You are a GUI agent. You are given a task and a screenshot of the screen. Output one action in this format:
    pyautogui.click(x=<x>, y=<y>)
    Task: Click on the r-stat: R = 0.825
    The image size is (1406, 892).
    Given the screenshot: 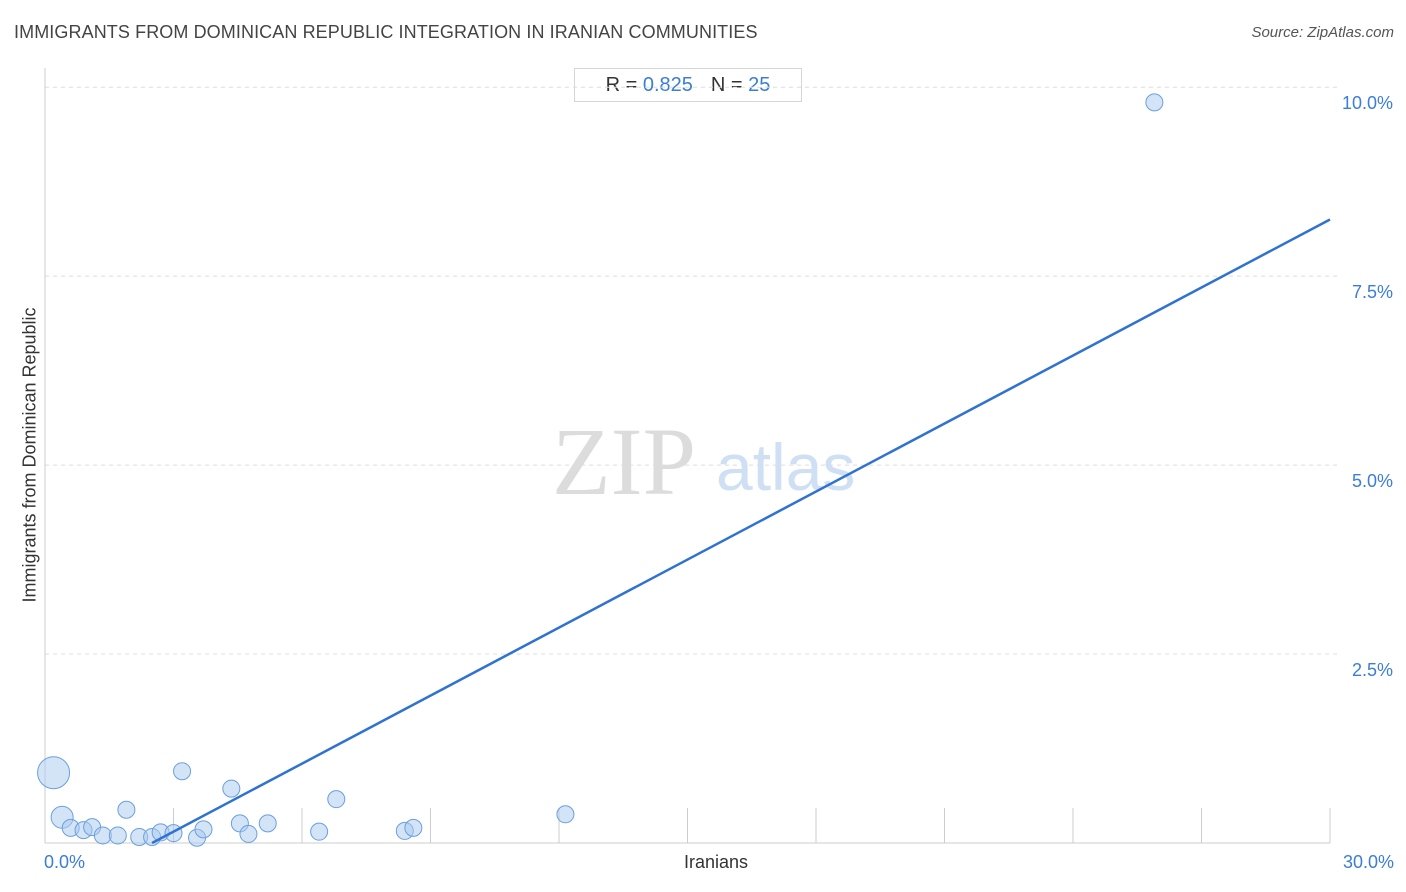 What is the action you would take?
    pyautogui.click(x=649, y=85)
    